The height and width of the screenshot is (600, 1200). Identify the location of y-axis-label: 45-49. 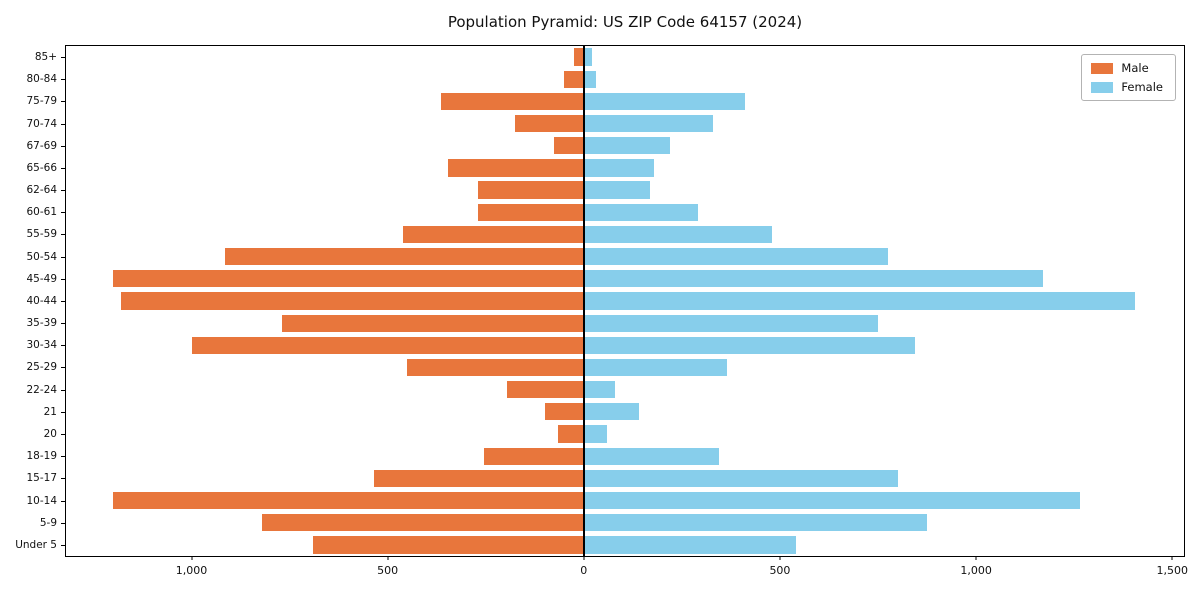
(41, 278).